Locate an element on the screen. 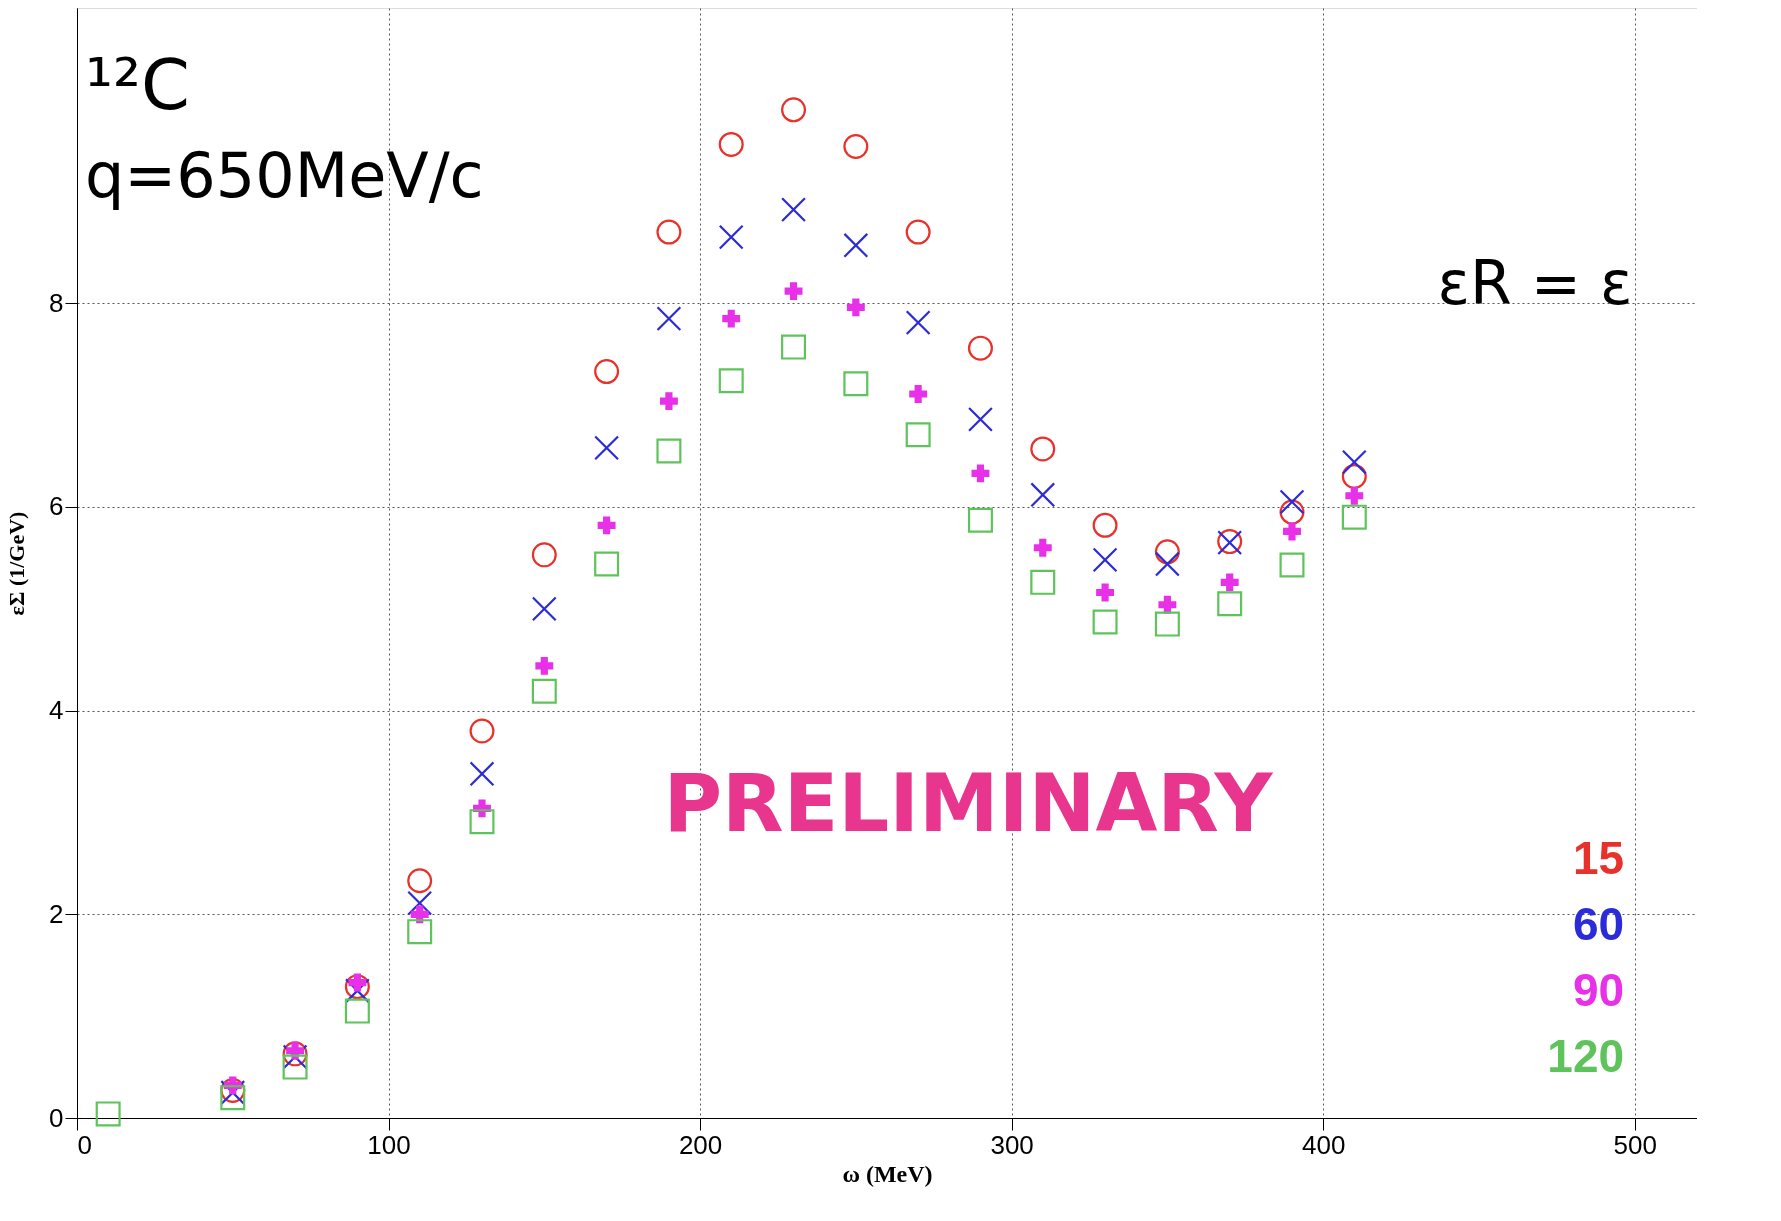 Image resolution: width=1781 pixels, height=1221 pixels. annotation: PRELIMINARY is located at coordinates (968, 804).